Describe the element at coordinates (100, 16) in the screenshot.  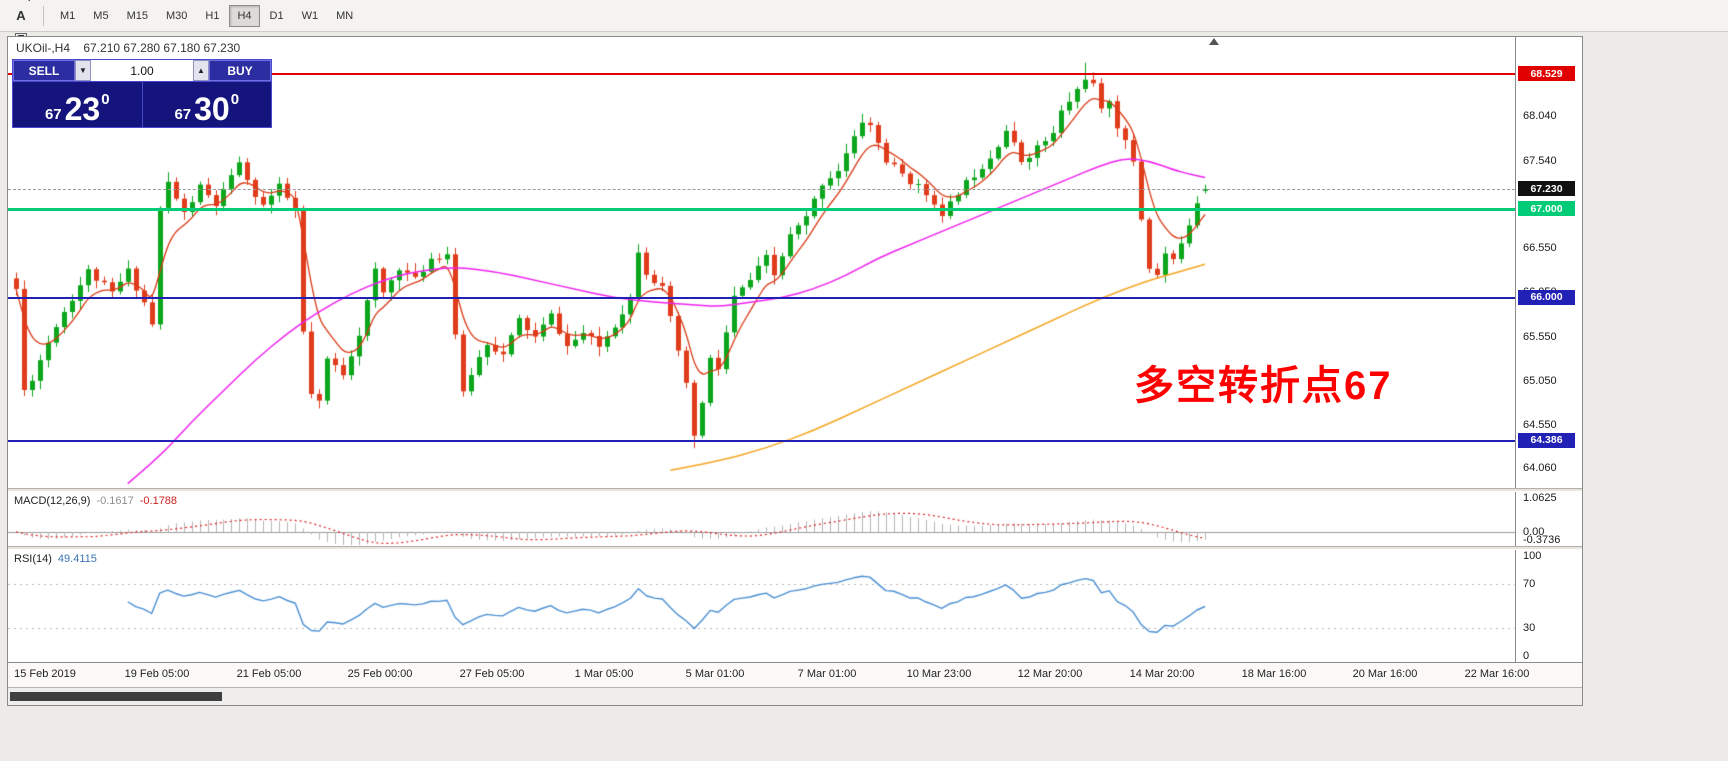
I see `timeframe-button-m5: M5` at that location.